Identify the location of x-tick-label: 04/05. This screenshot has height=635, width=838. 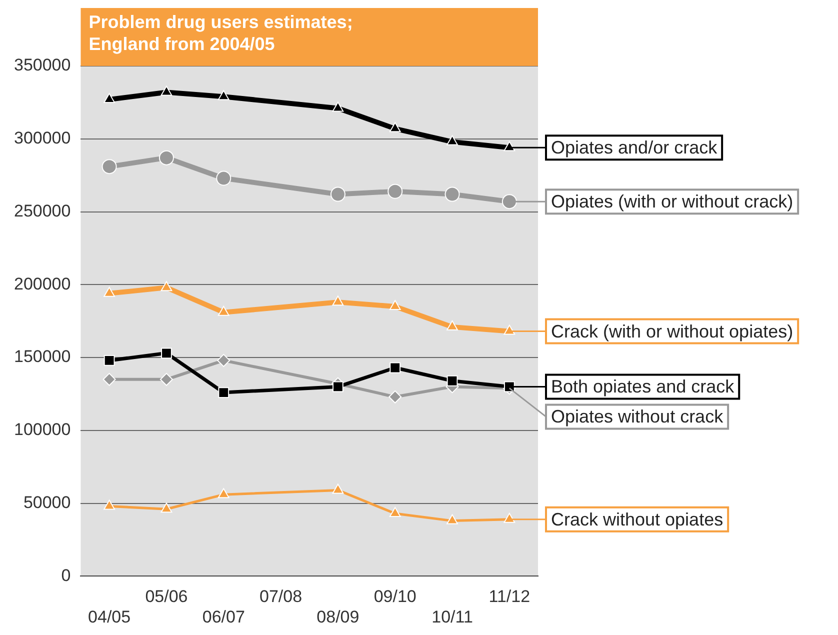
(109, 616).